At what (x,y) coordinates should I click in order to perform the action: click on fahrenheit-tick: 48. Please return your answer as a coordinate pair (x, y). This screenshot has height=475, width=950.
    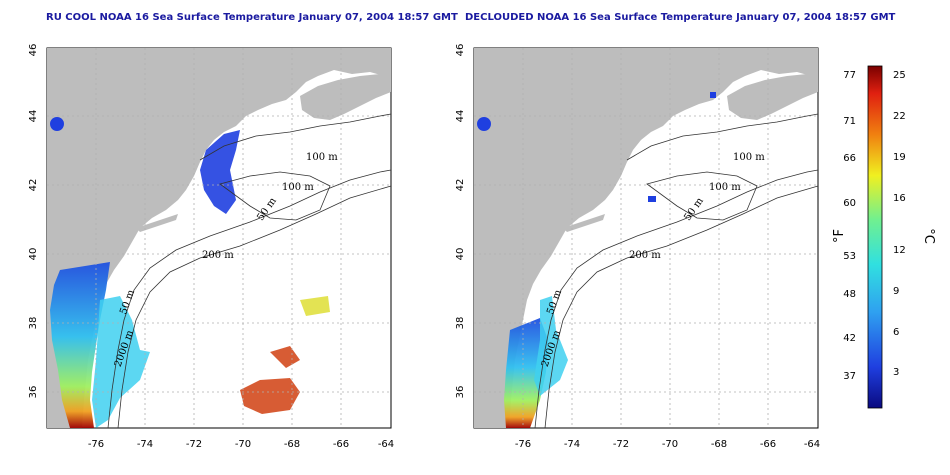
    Looking at the image, I should click on (849, 294).